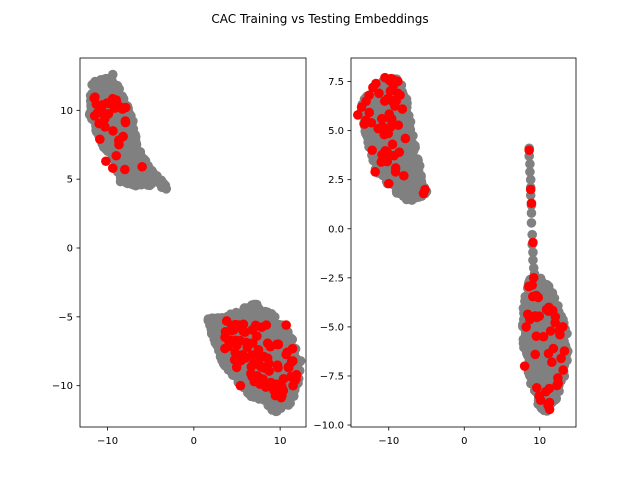  I want to click on y-tick-label: −7.5, so click(332, 376).